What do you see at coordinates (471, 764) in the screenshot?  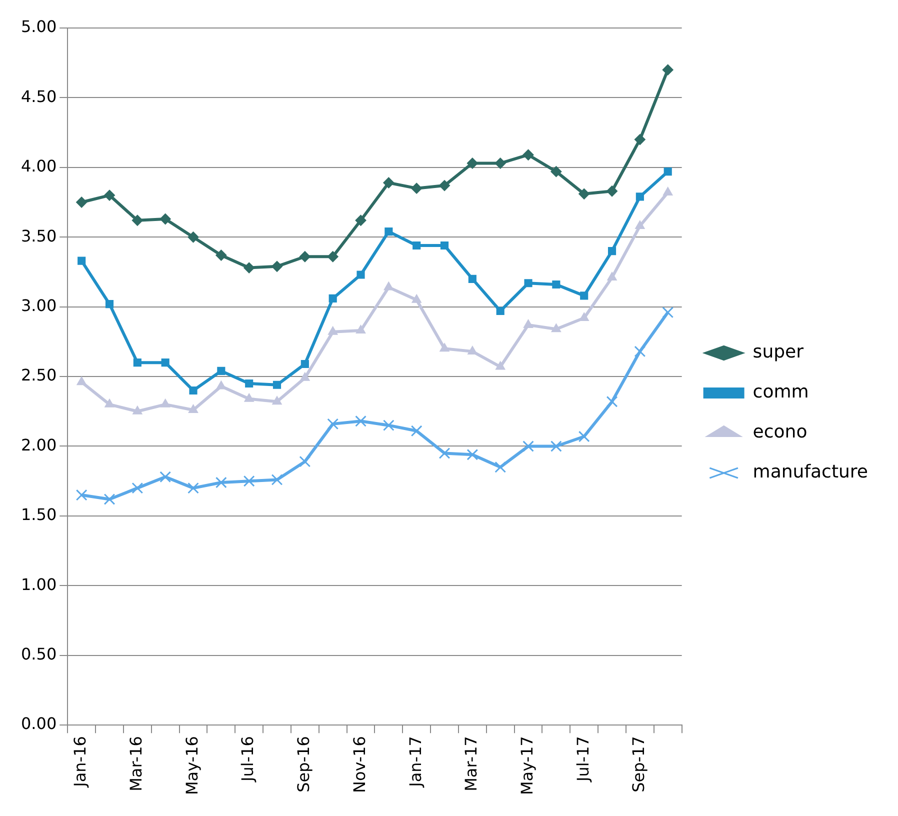 I see `x-tick-label: Mar-17` at bounding box center [471, 764].